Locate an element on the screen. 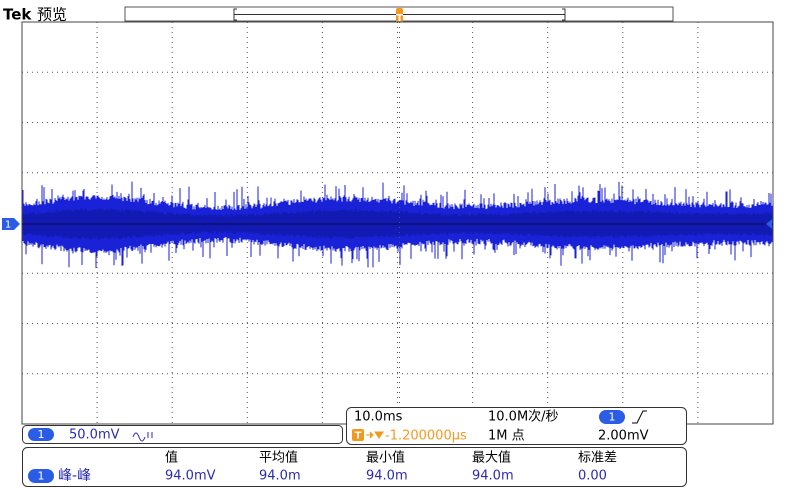 The width and height of the screenshot is (807, 489). channel-pill-label: 1 is located at coordinates (41, 434).